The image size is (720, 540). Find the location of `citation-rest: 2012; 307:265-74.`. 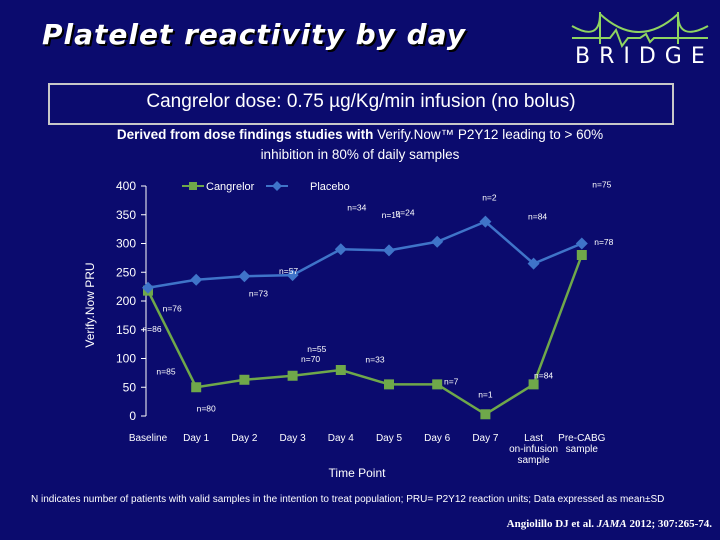

citation-rest: 2012; 307:265-74. is located at coordinates (669, 524).